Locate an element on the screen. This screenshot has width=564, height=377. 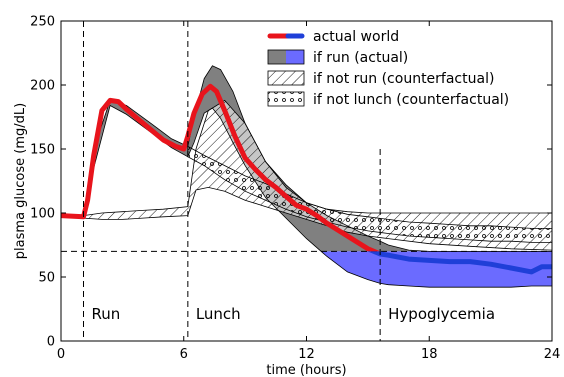
legend-item-actual-world: actual world is located at coordinates (333, 37).